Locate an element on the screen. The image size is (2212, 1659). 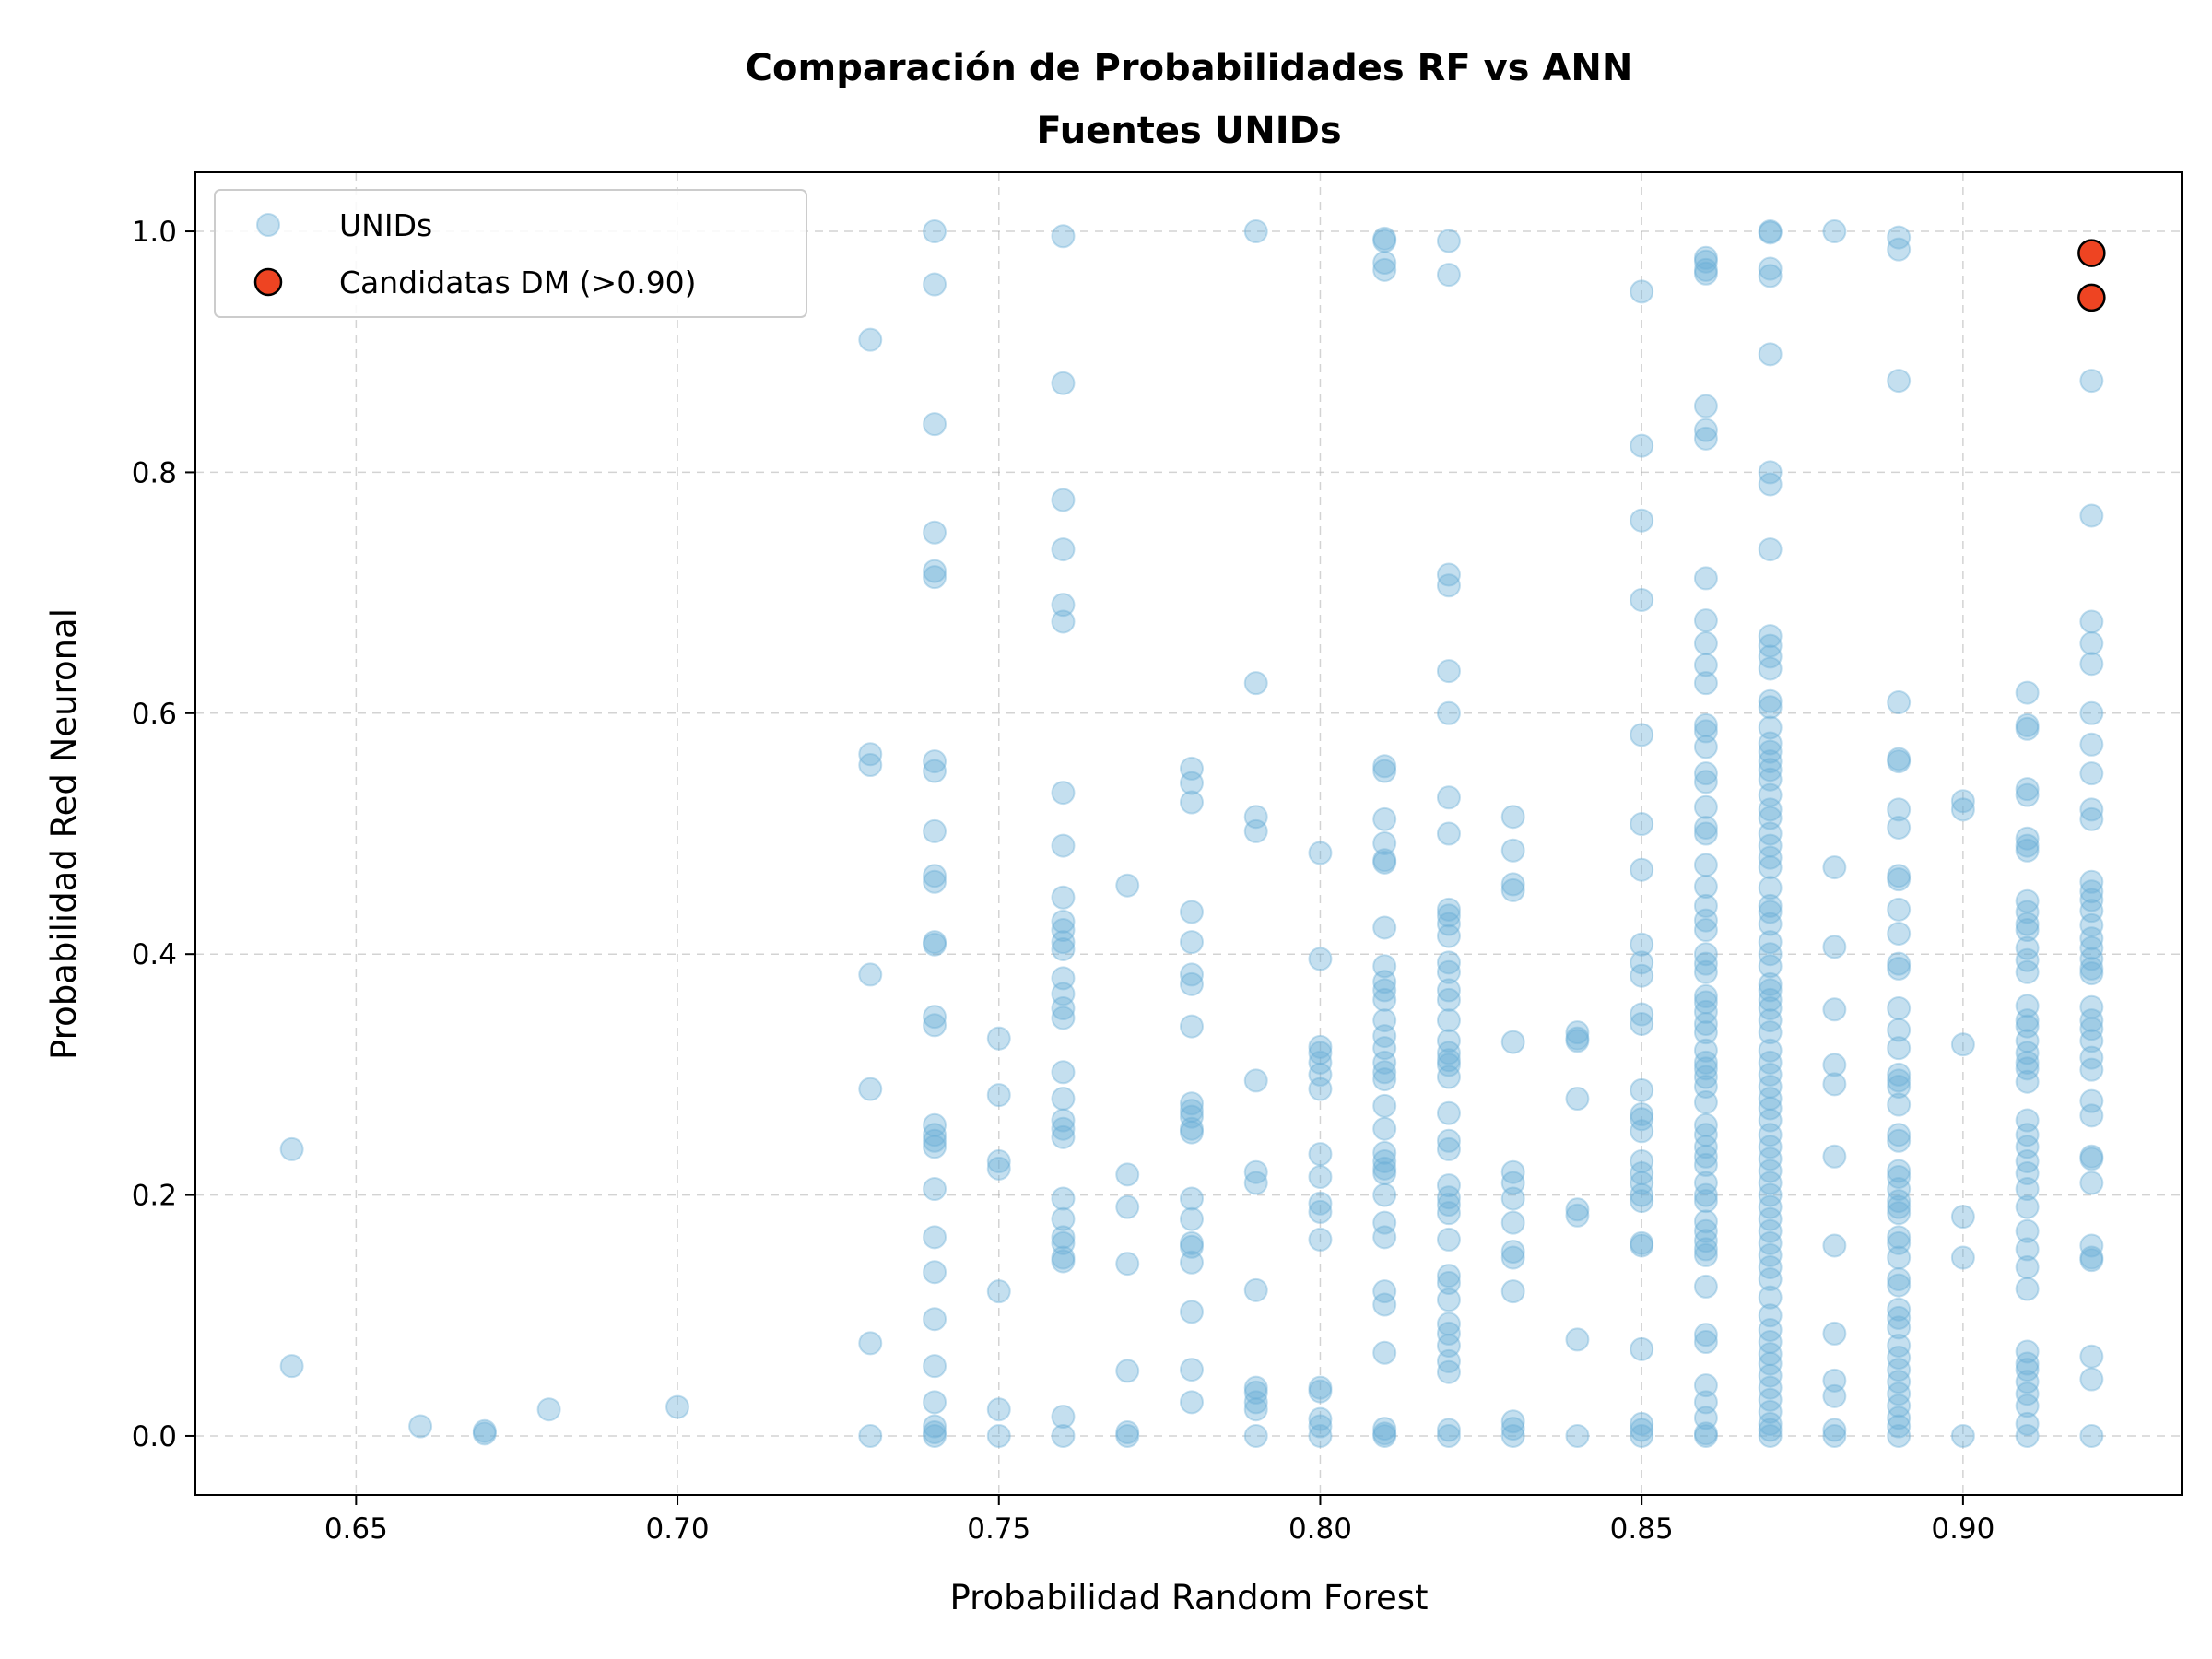
legend-box is located at coordinates (510, 253).